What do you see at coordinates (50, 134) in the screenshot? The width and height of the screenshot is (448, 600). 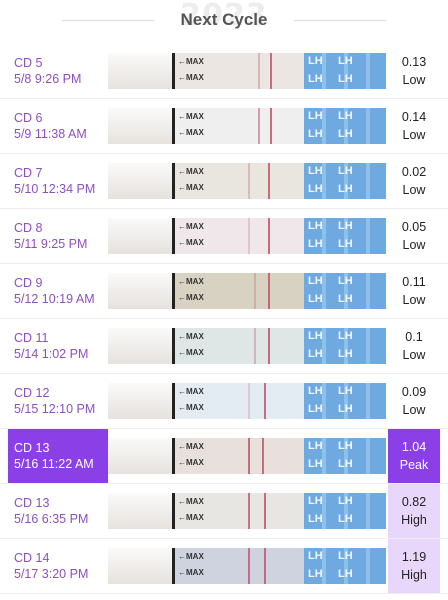 I see `test-time: 5/9 11:38 AM` at bounding box center [50, 134].